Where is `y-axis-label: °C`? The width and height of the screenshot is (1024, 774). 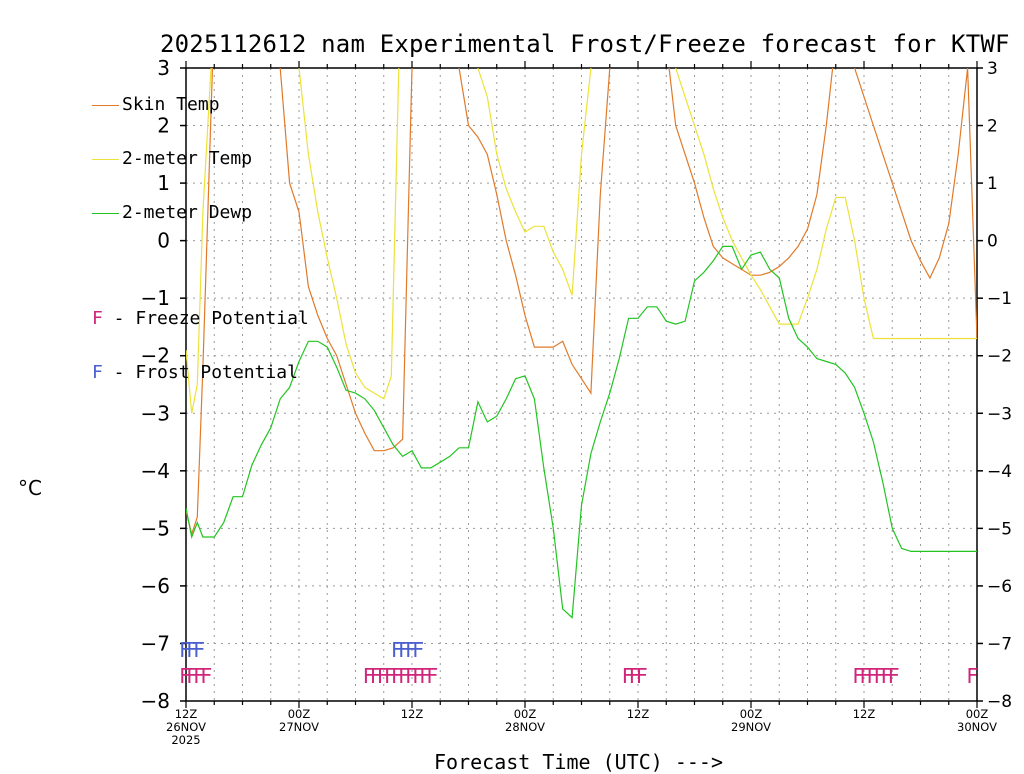
y-axis-label: °C is located at coordinates (30, 488).